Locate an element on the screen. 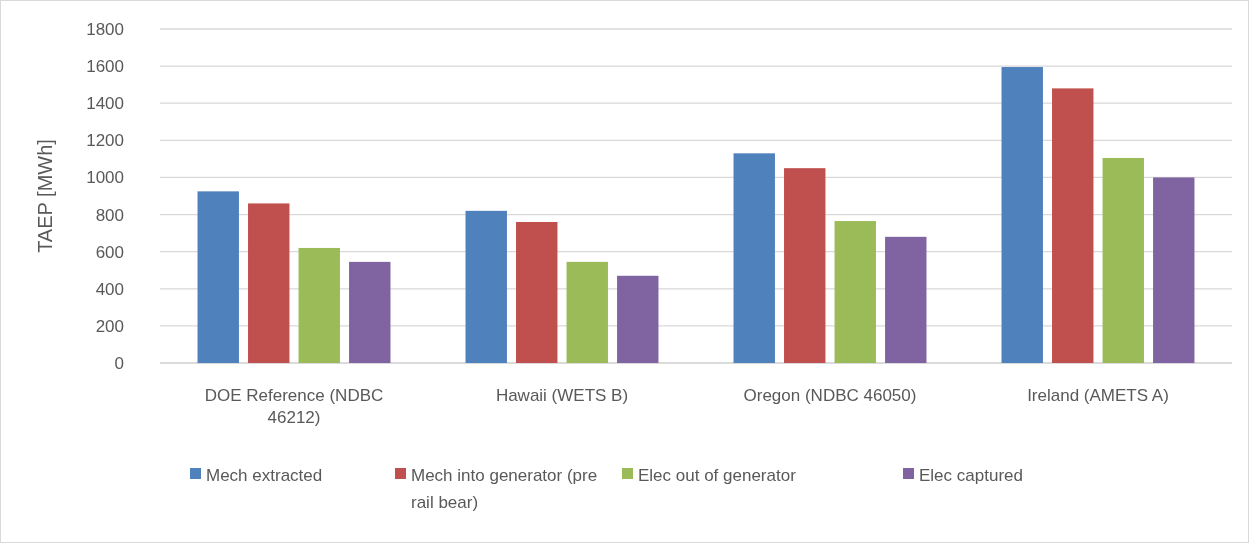 This screenshot has width=1249, height=543. legend-label: Elec captured is located at coordinates (971, 475).